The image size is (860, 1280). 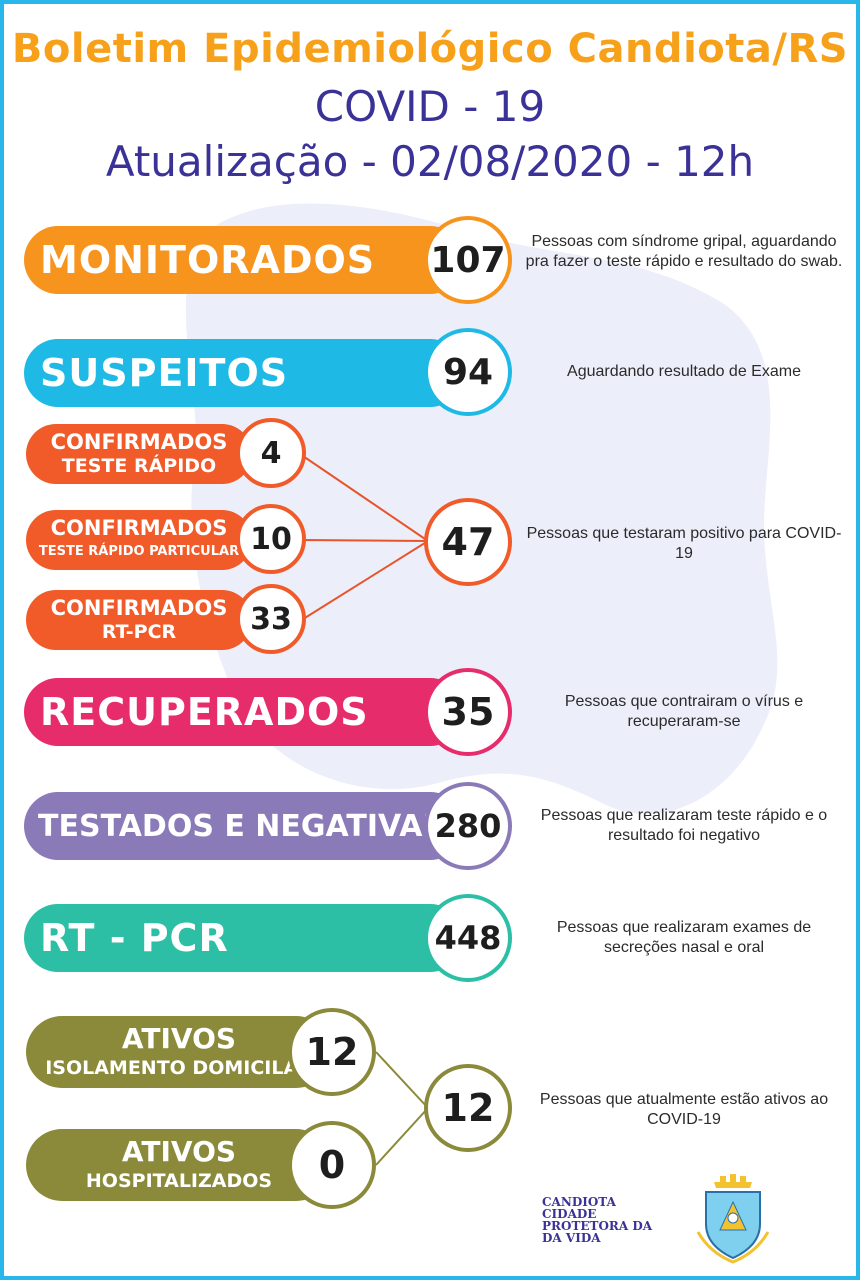 What do you see at coordinates (579, 1202) in the screenshot?
I see `footer-line1: CANDIOTA` at bounding box center [579, 1202].